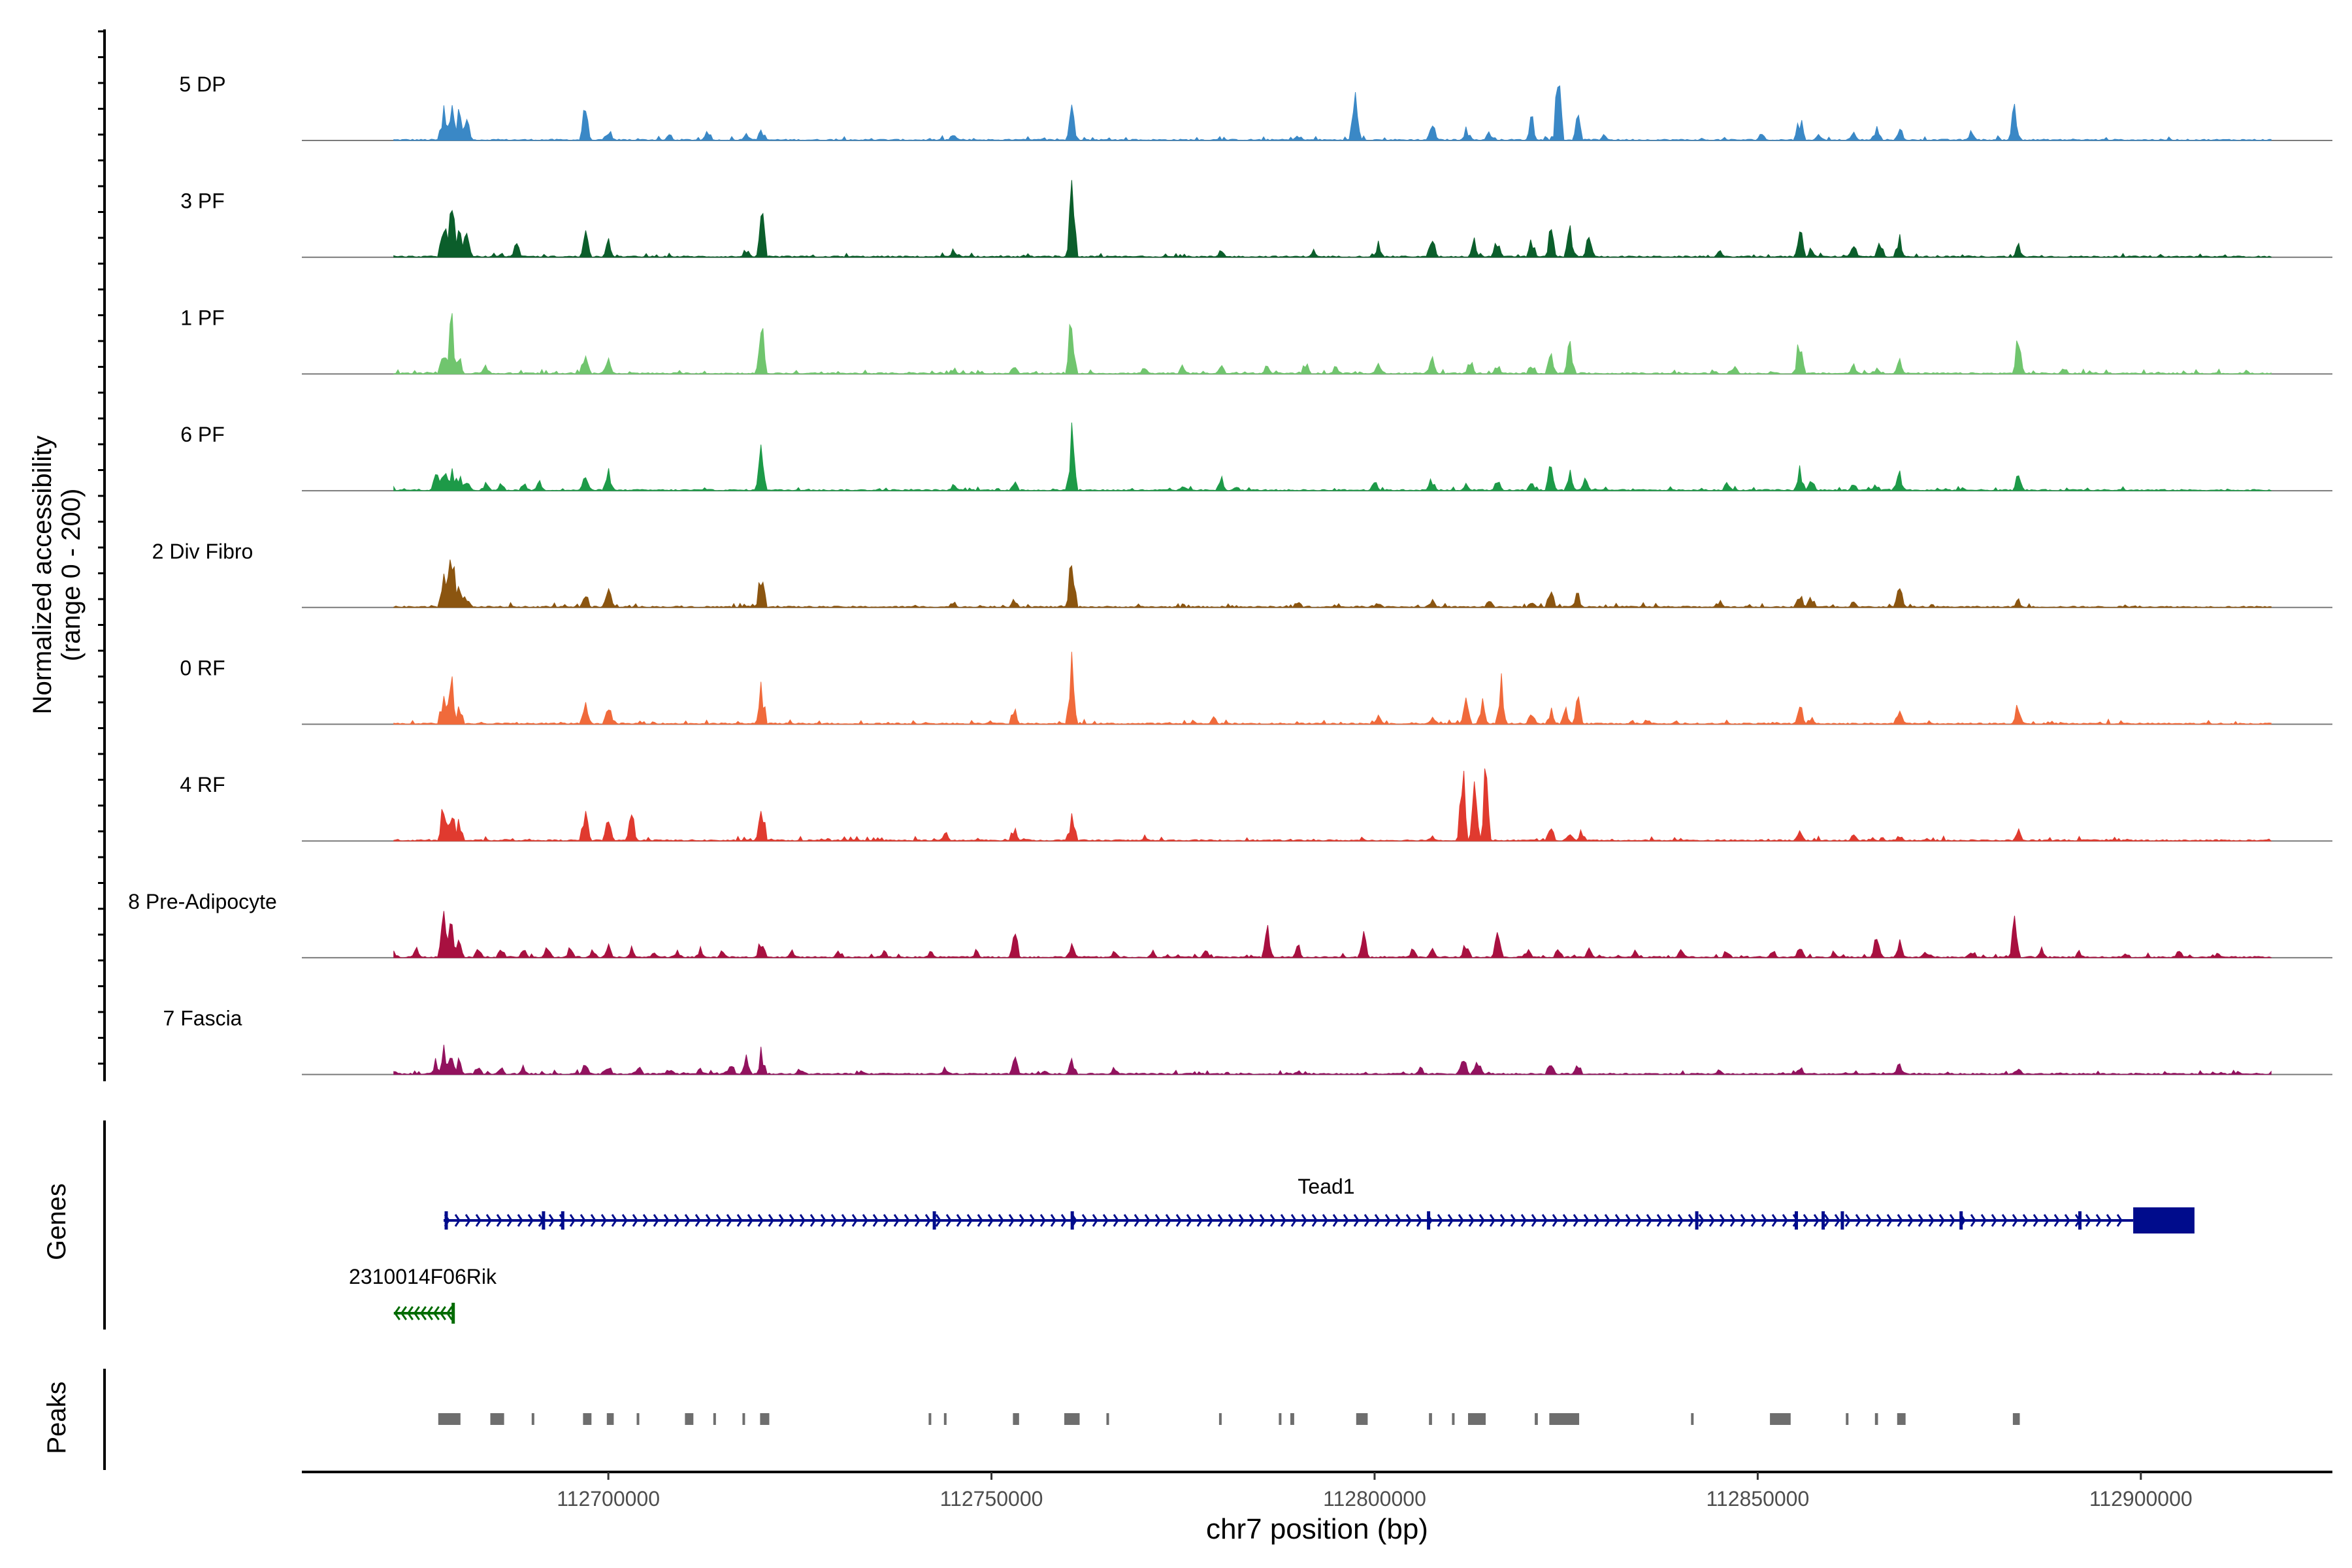  Describe the element at coordinates (202, 901) in the screenshot. I see `track-label: 8 Pre-Adipocyte` at that location.